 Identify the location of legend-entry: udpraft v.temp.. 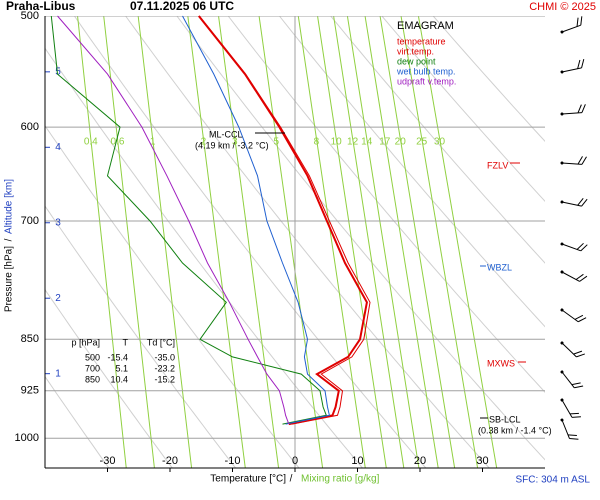
(426, 81).